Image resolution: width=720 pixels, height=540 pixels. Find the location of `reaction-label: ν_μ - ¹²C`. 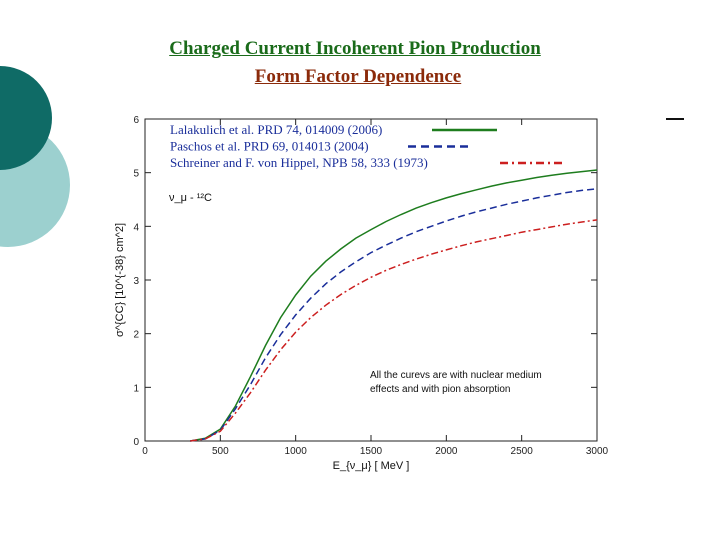

reaction-label: ν_μ - ¹²C is located at coordinates (190, 198).